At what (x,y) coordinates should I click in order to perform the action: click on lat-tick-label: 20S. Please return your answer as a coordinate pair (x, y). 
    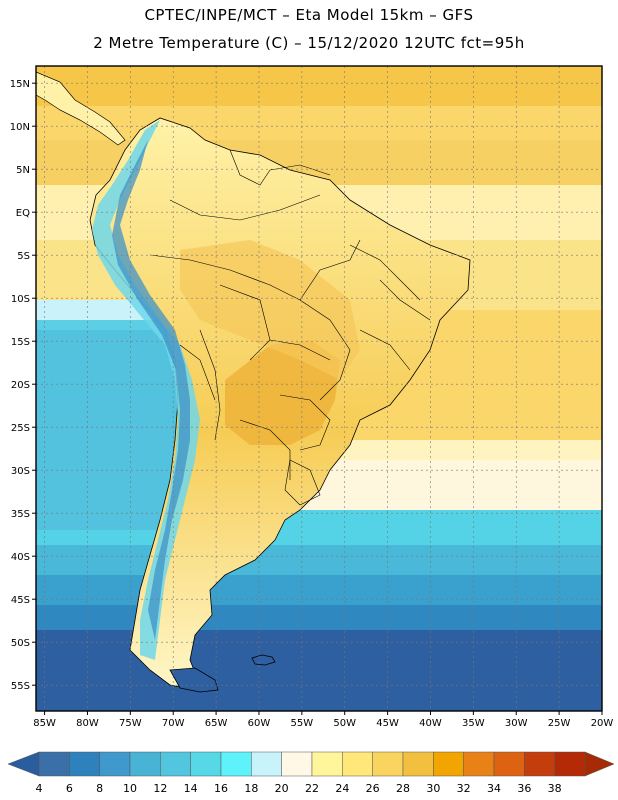
    Looking at the image, I should click on (20, 385).